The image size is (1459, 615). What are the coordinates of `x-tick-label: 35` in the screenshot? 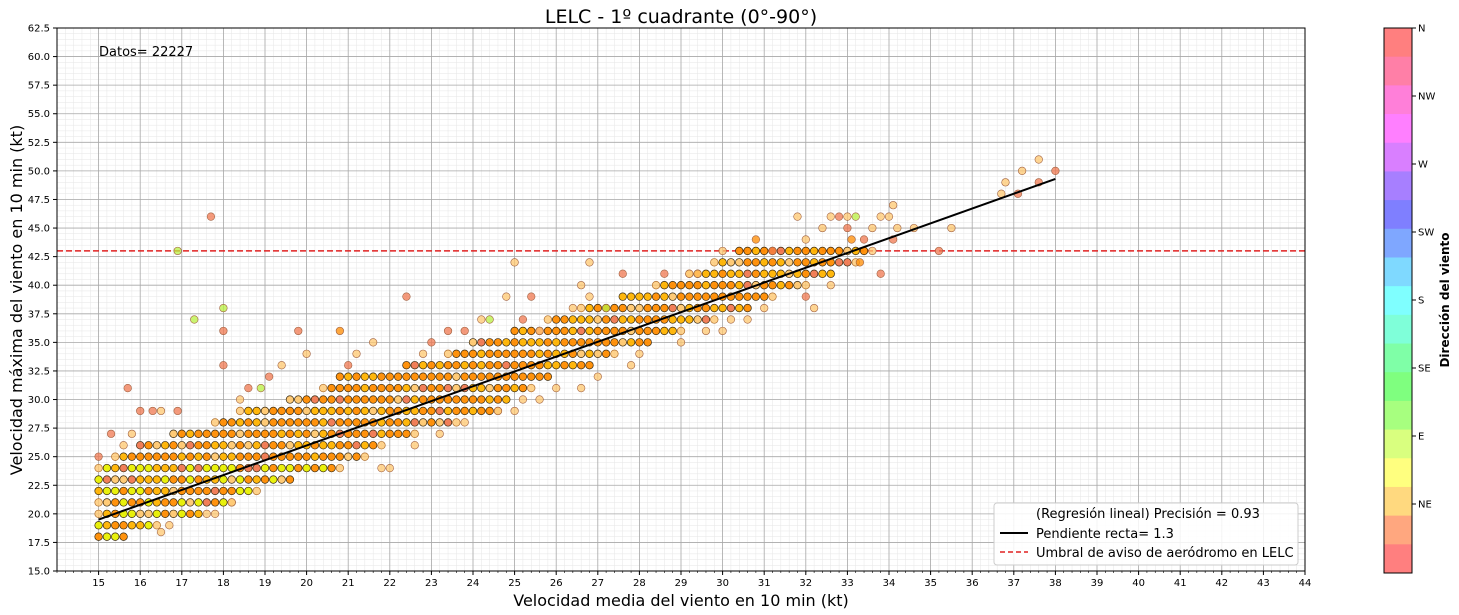 It's located at (930, 583).